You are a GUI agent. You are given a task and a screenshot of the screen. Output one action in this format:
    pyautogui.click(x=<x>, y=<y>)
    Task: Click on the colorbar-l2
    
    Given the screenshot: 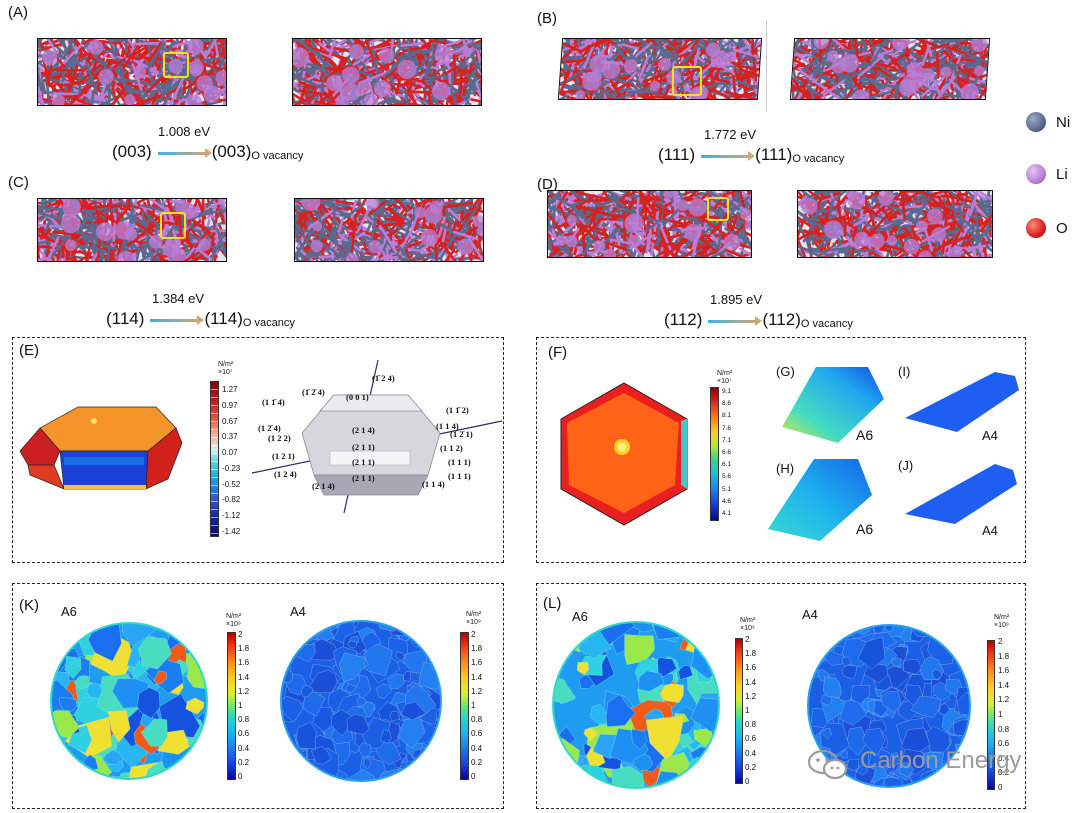 What is the action you would take?
    pyautogui.click(x=991, y=715)
    